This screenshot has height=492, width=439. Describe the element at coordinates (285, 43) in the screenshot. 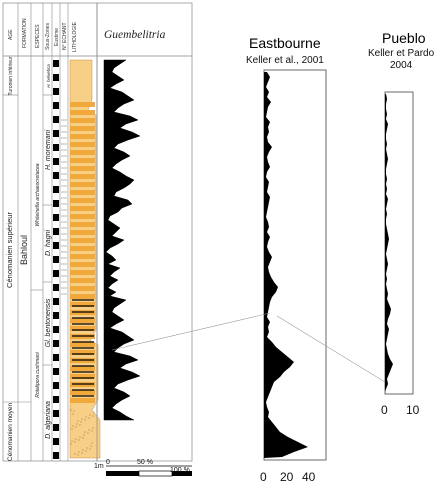

I see `eastbourne-title: Eastbourne` at that location.